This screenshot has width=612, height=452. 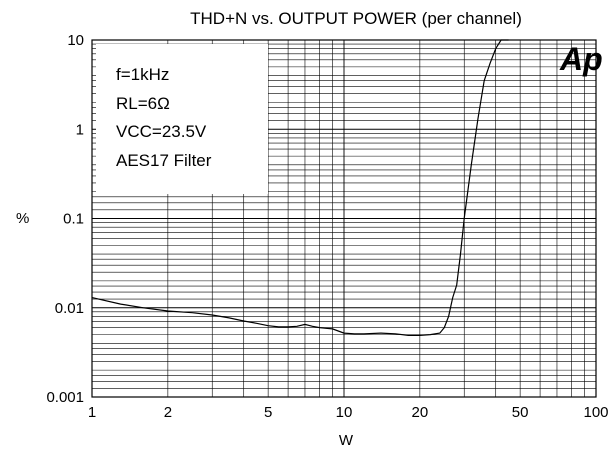 I want to click on x-tick-label: 5, so click(x=268, y=412).